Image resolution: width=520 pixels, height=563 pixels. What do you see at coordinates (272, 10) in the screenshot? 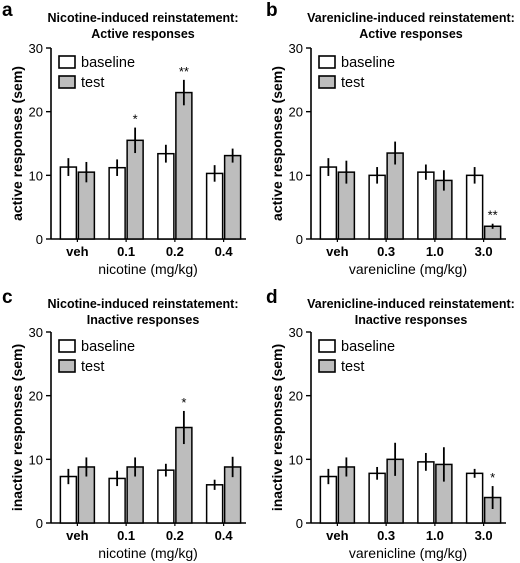
I see `panel-letter: b` at bounding box center [272, 10].